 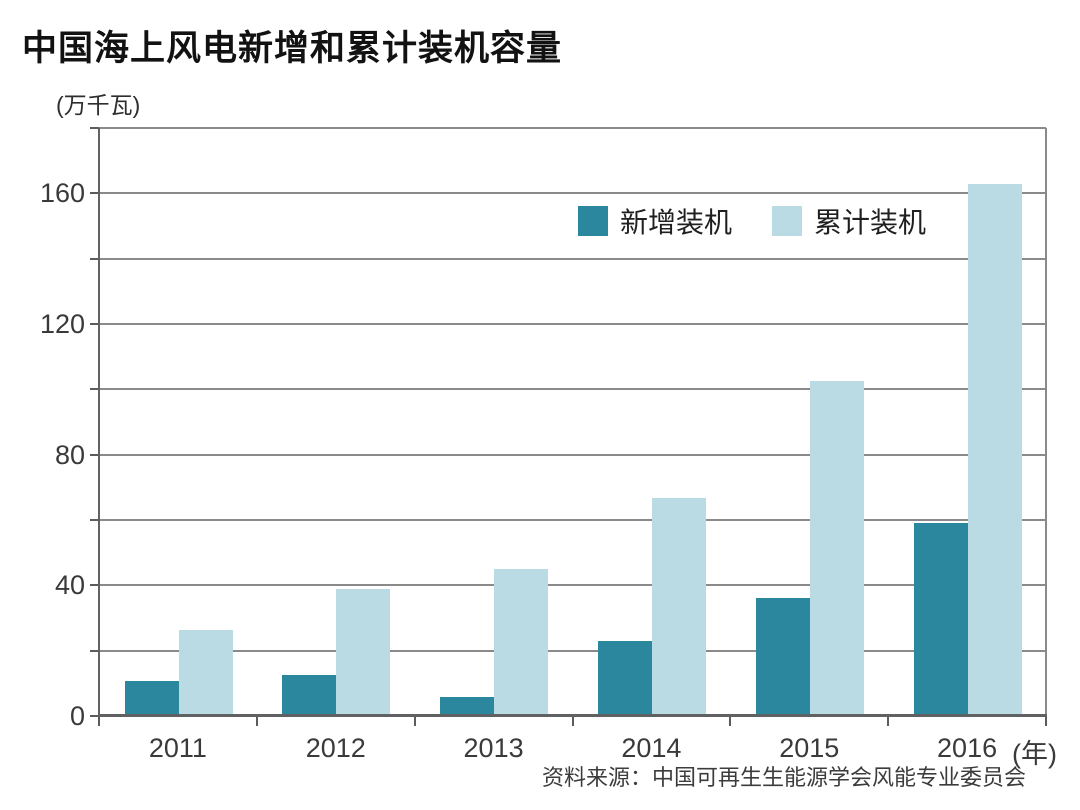 I want to click on x-axis-line, so click(x=572, y=715).